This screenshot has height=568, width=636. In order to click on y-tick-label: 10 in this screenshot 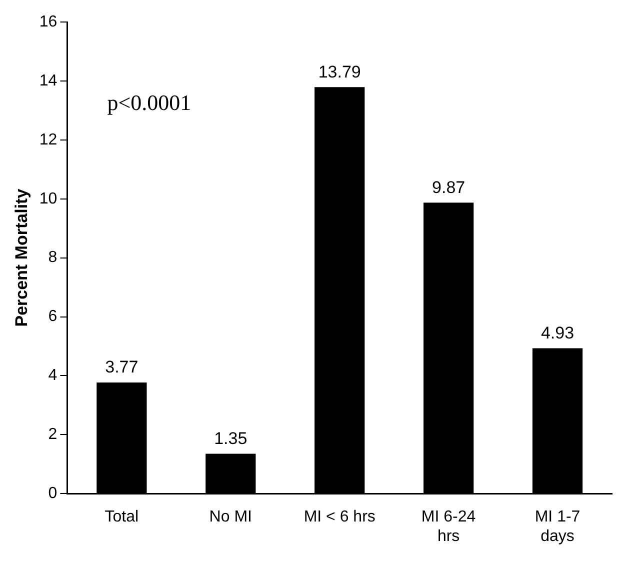, I will do `click(48, 199)`.